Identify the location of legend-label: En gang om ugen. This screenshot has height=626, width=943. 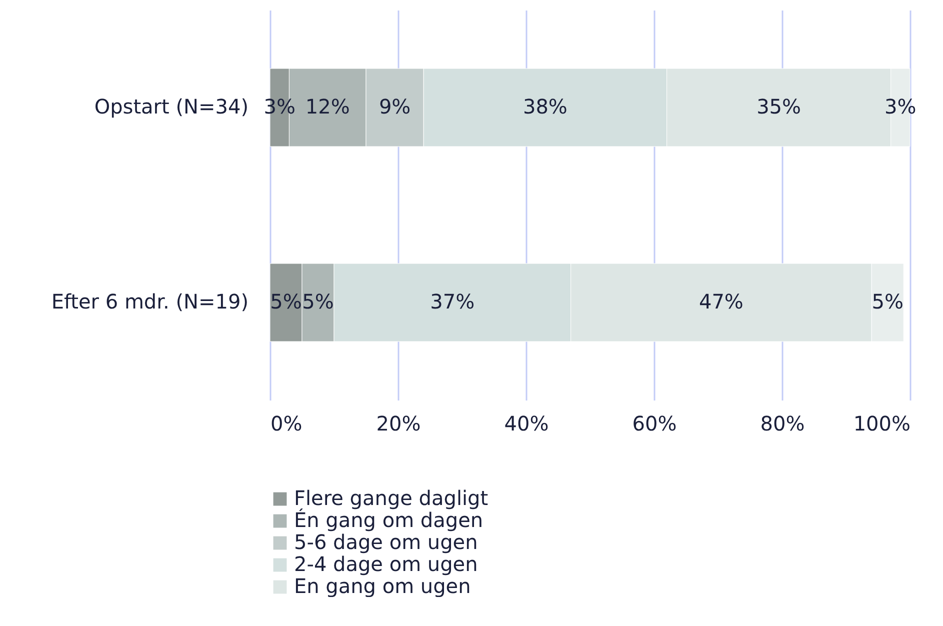
(382, 586).